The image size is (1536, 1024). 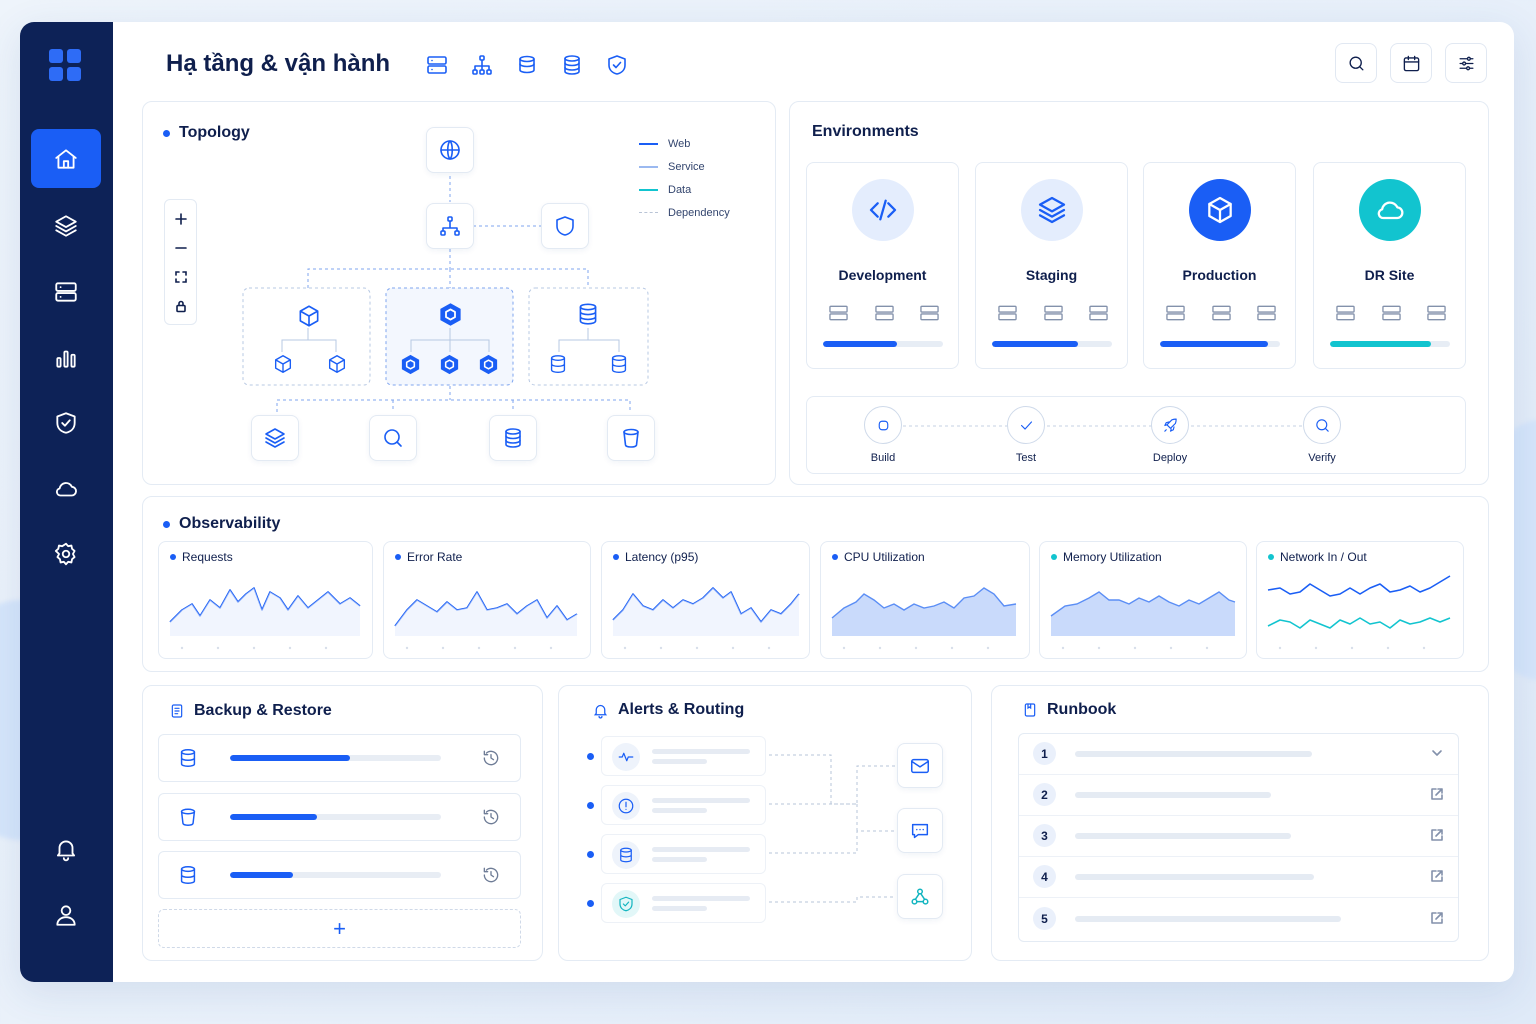 What do you see at coordinates (66, 357) in the screenshot?
I see `sidebar-item-analytics` at bounding box center [66, 357].